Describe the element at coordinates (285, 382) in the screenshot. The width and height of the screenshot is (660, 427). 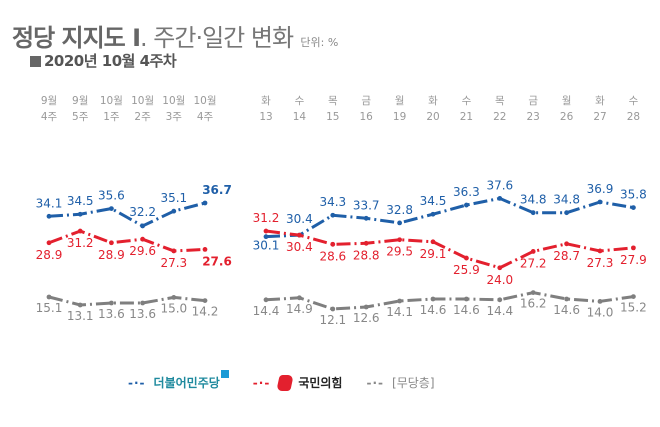
I see `ppp-logo-icon` at that location.